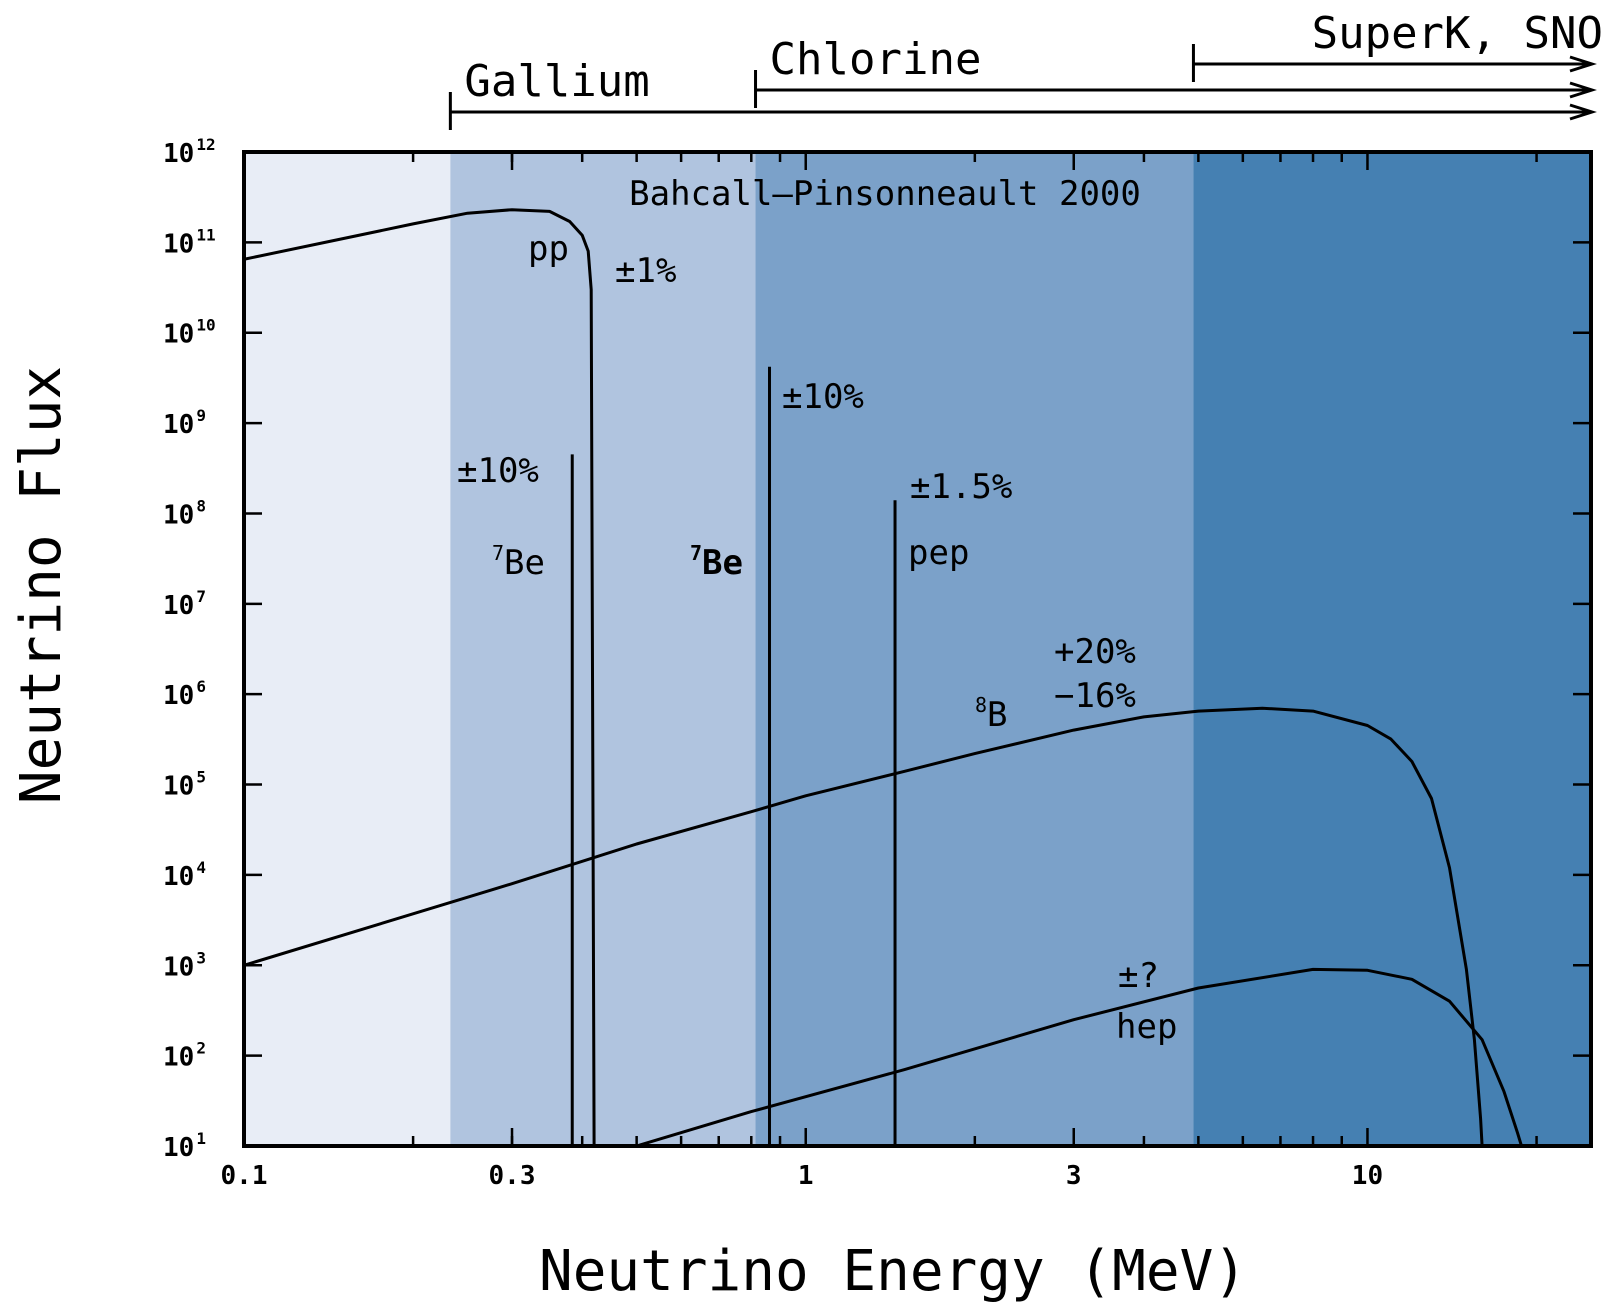 The image size is (1612, 1303). Describe the element at coordinates (201, 777) in the screenshot. I see `y-tick-exponent: 5` at that location.